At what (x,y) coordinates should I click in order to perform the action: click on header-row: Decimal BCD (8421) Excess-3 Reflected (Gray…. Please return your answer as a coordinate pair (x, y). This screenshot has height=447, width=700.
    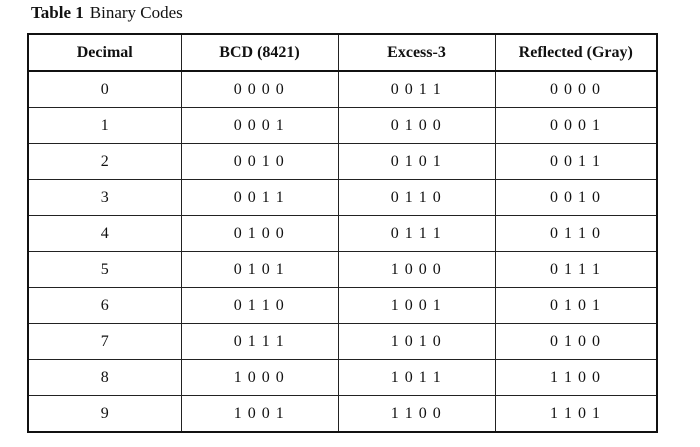
    Looking at the image, I should click on (342, 52).